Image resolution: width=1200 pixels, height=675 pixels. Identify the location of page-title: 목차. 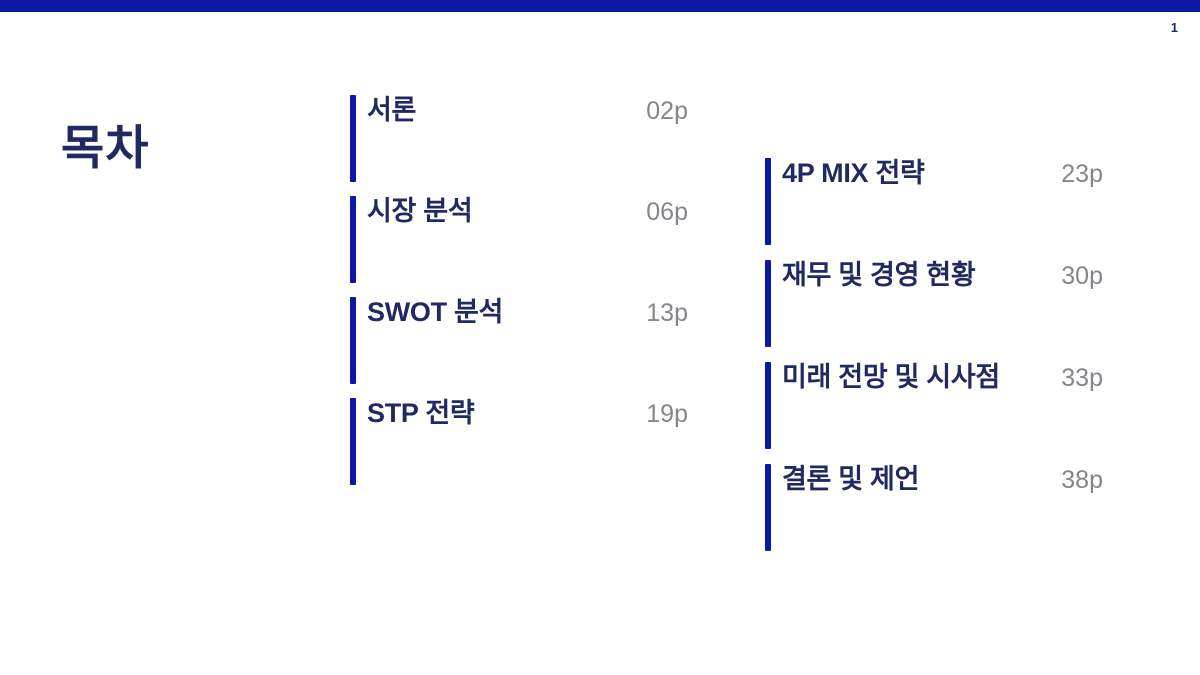
(105, 147).